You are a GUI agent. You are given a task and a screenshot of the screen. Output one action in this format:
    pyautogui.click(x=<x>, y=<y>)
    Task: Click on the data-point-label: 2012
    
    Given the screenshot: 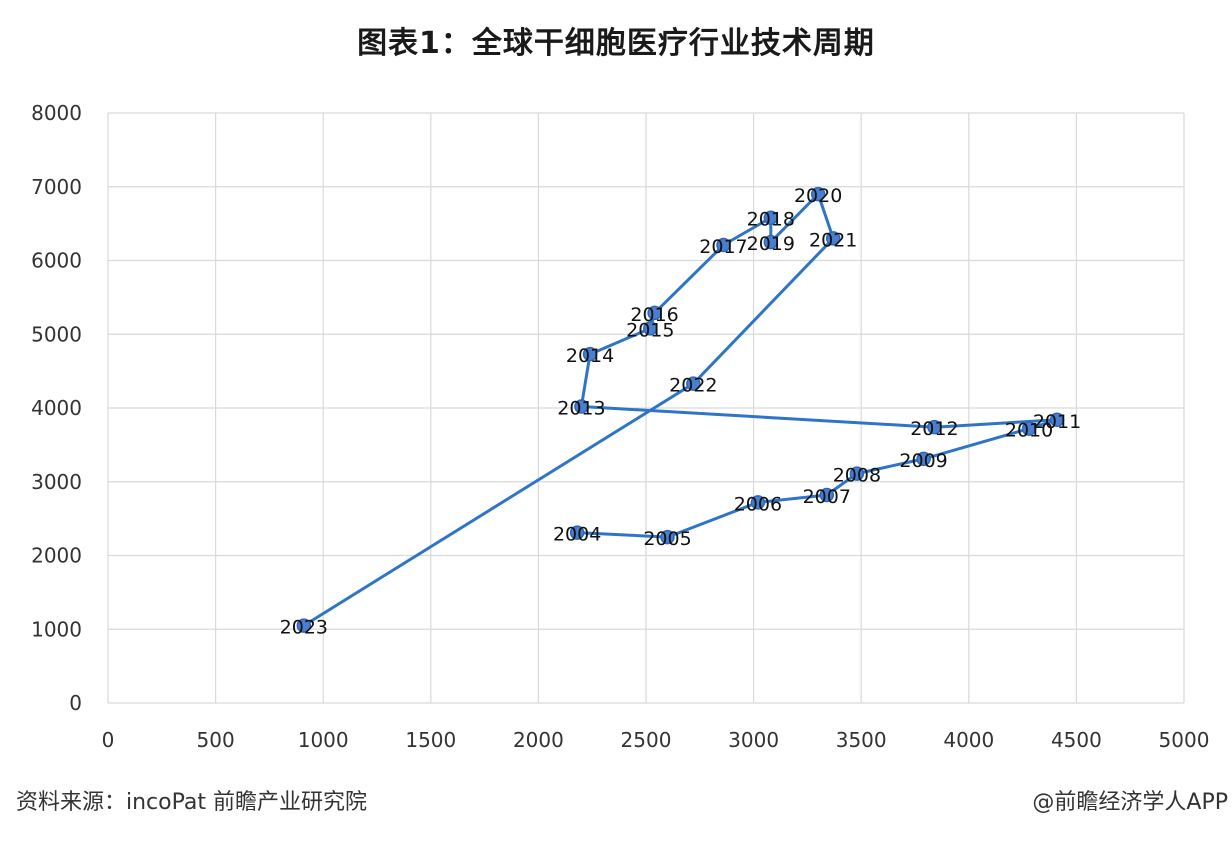 What is the action you would take?
    pyautogui.click(x=934, y=429)
    